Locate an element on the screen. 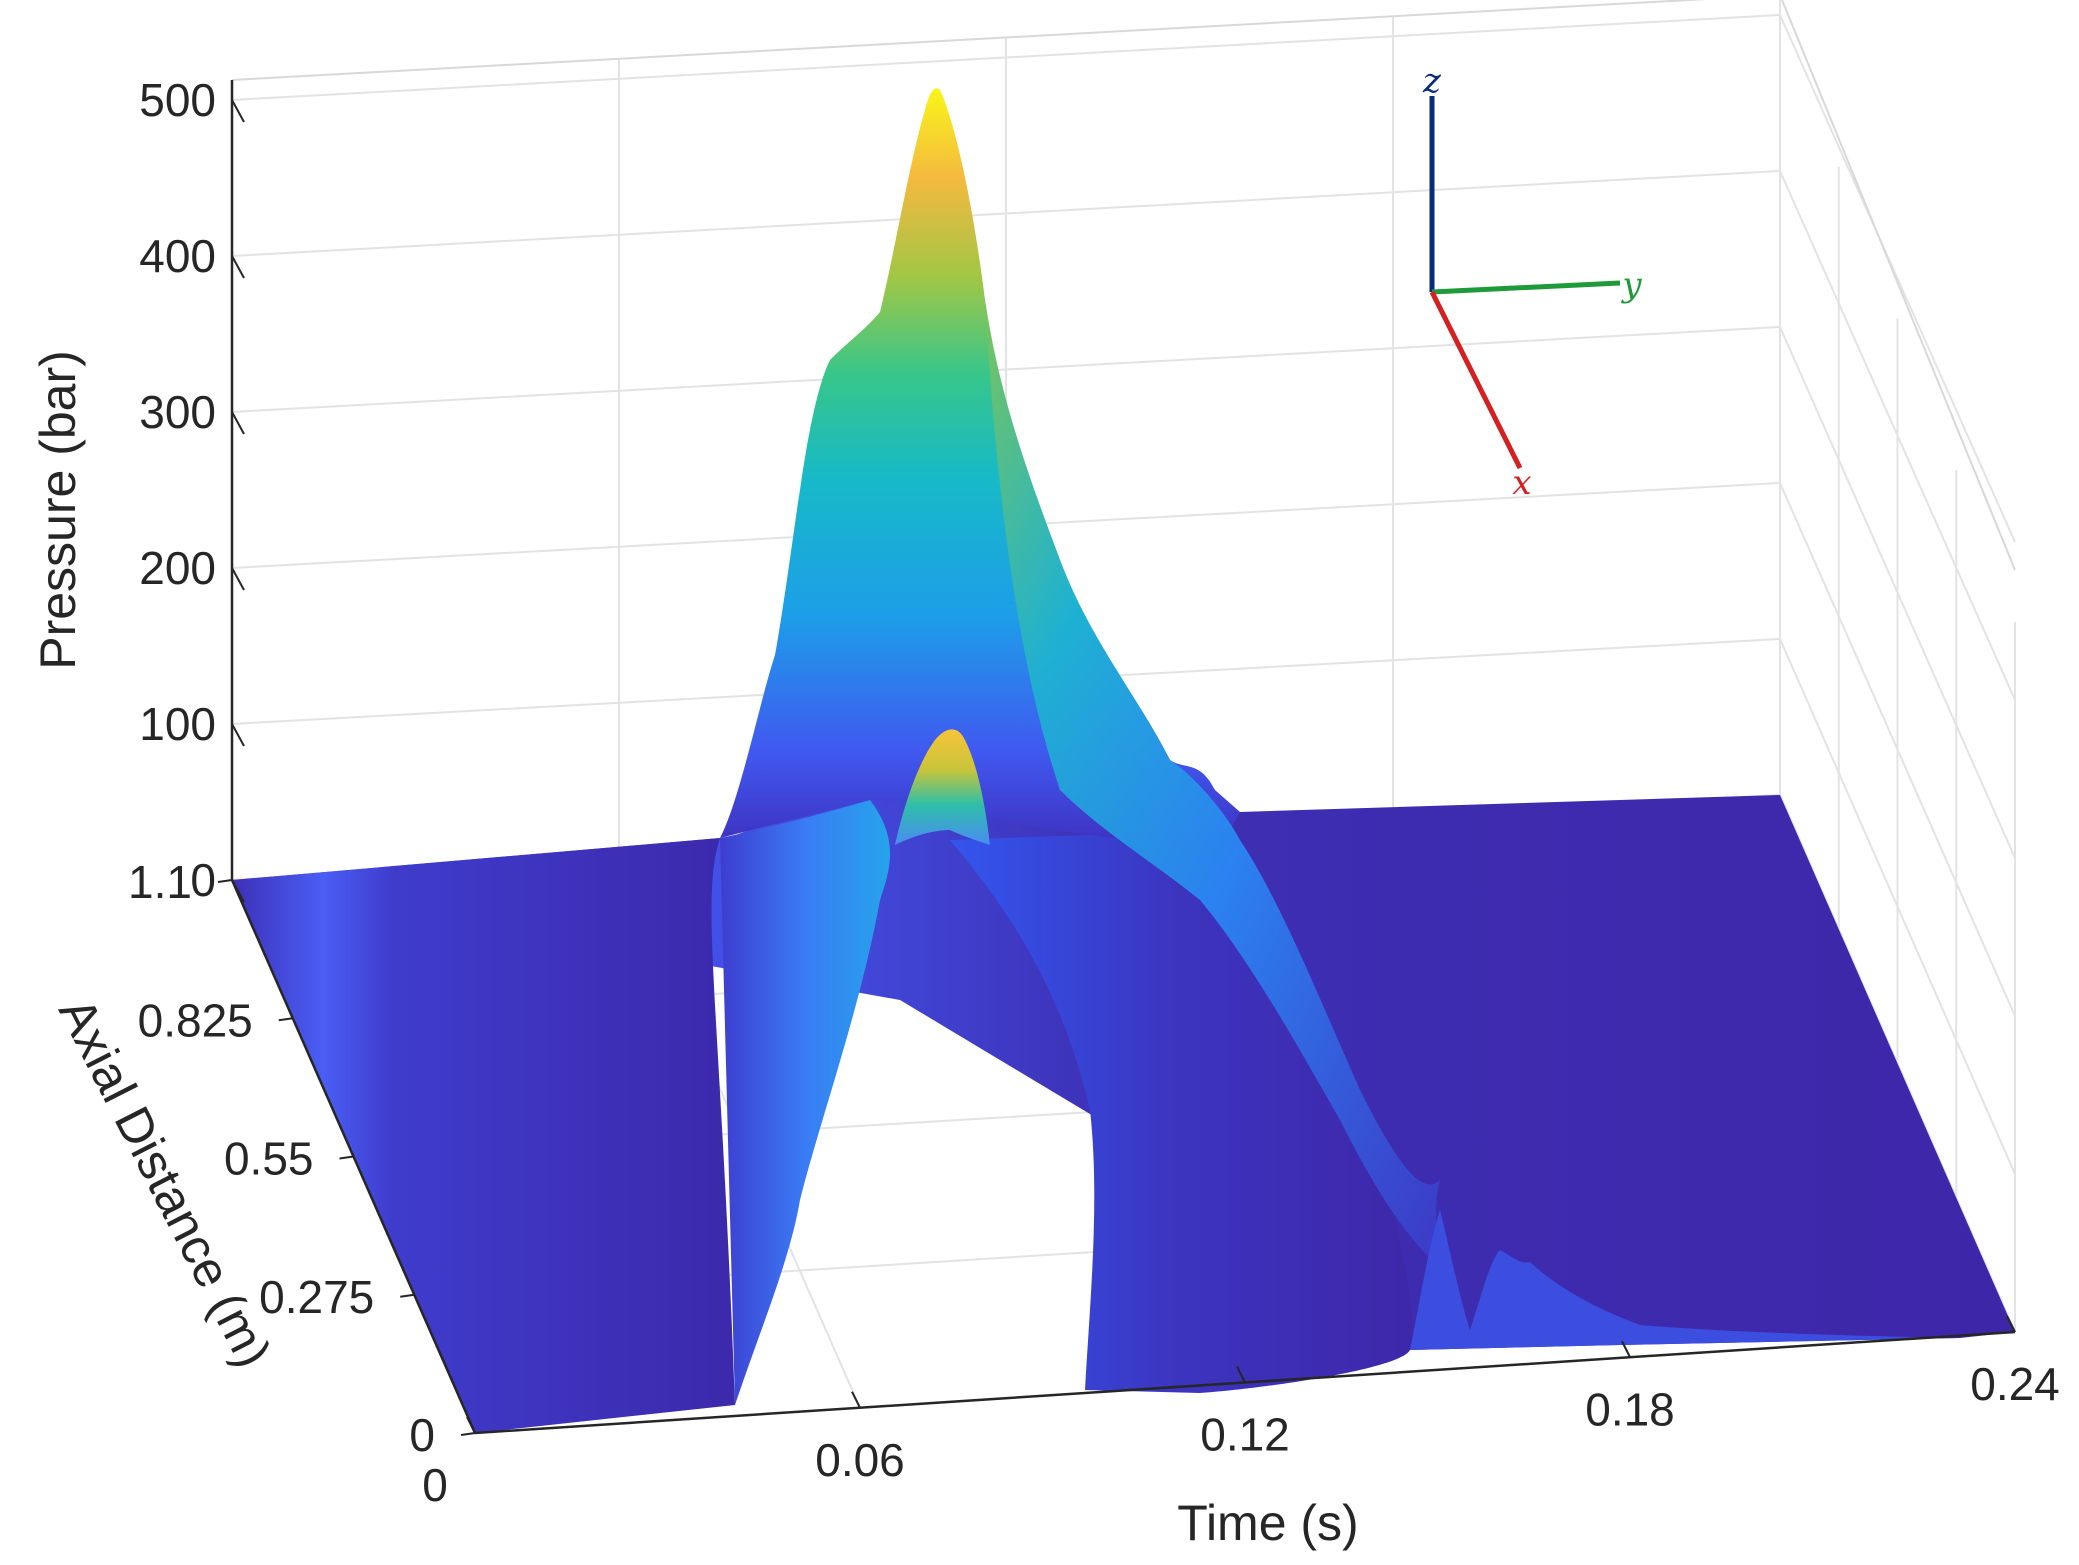 This screenshot has width=2079, height=1565. x-tick-label-3: 0.18 is located at coordinates (1630, 1409).